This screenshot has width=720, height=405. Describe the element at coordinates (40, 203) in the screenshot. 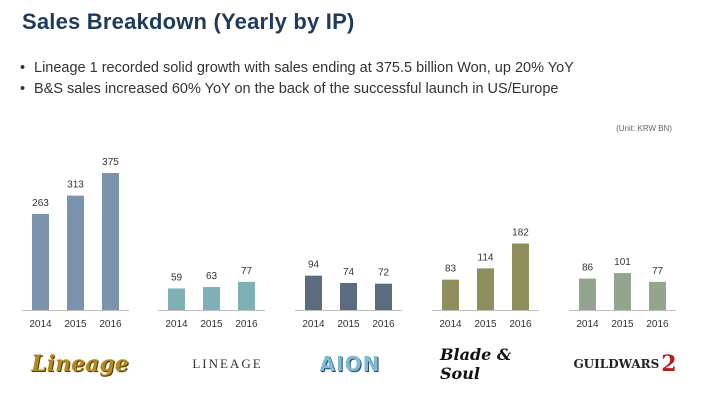

I see `data-label: 263` at that location.